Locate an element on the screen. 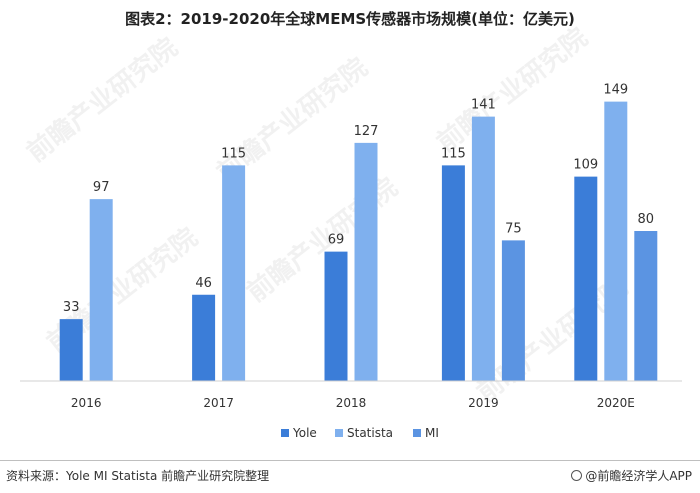 The image size is (700, 493). data-label: 127 is located at coordinates (366, 131).